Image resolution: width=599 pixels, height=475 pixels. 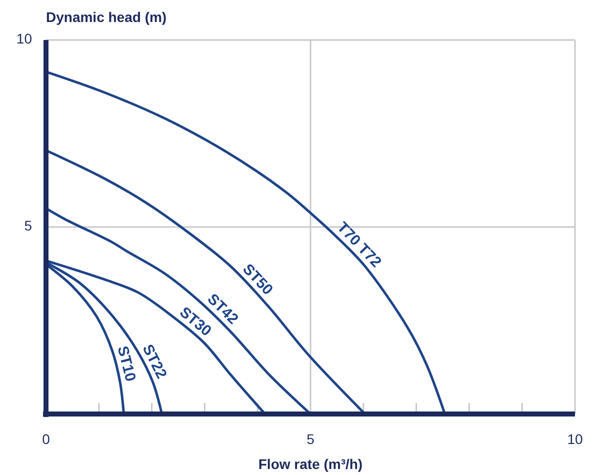 What do you see at coordinates (575, 439) in the screenshot?
I see `x-tick-label: 10` at bounding box center [575, 439].